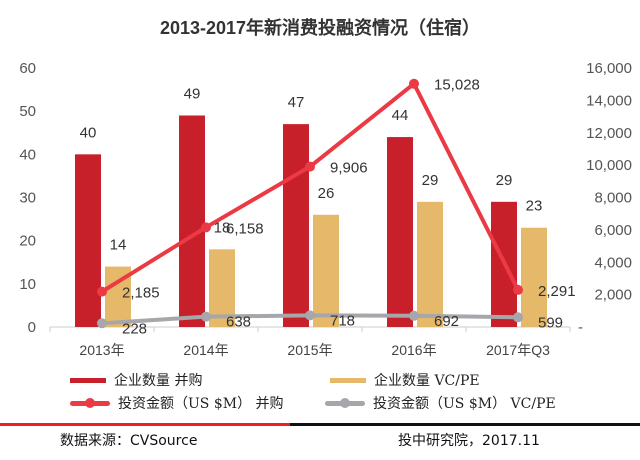  Describe the element at coordinates (518, 350) in the screenshot. I see `x-tick-label: 2017年Q3` at that location.